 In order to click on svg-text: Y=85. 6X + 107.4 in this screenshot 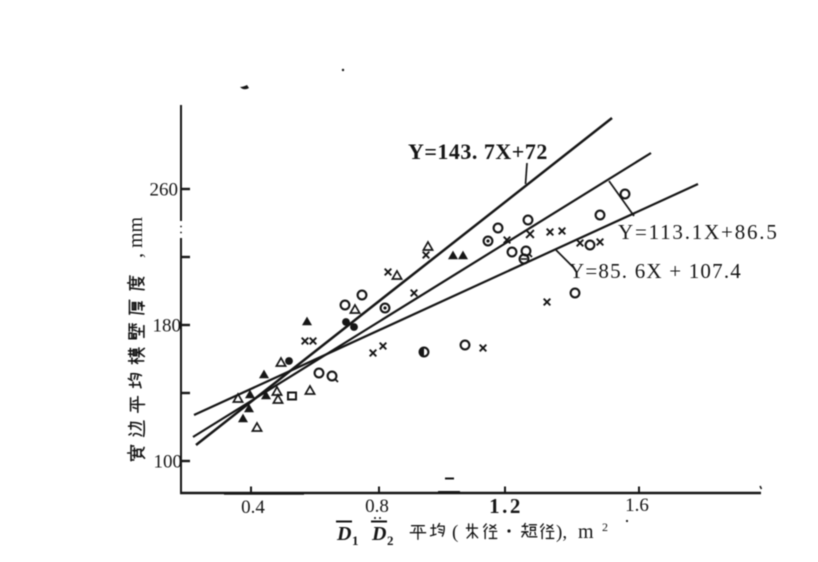, I will do `click(655, 271)`.